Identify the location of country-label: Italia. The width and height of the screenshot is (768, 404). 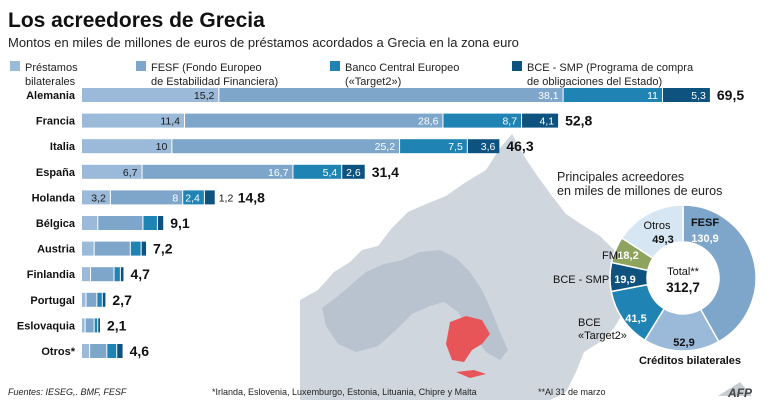
(63, 147).